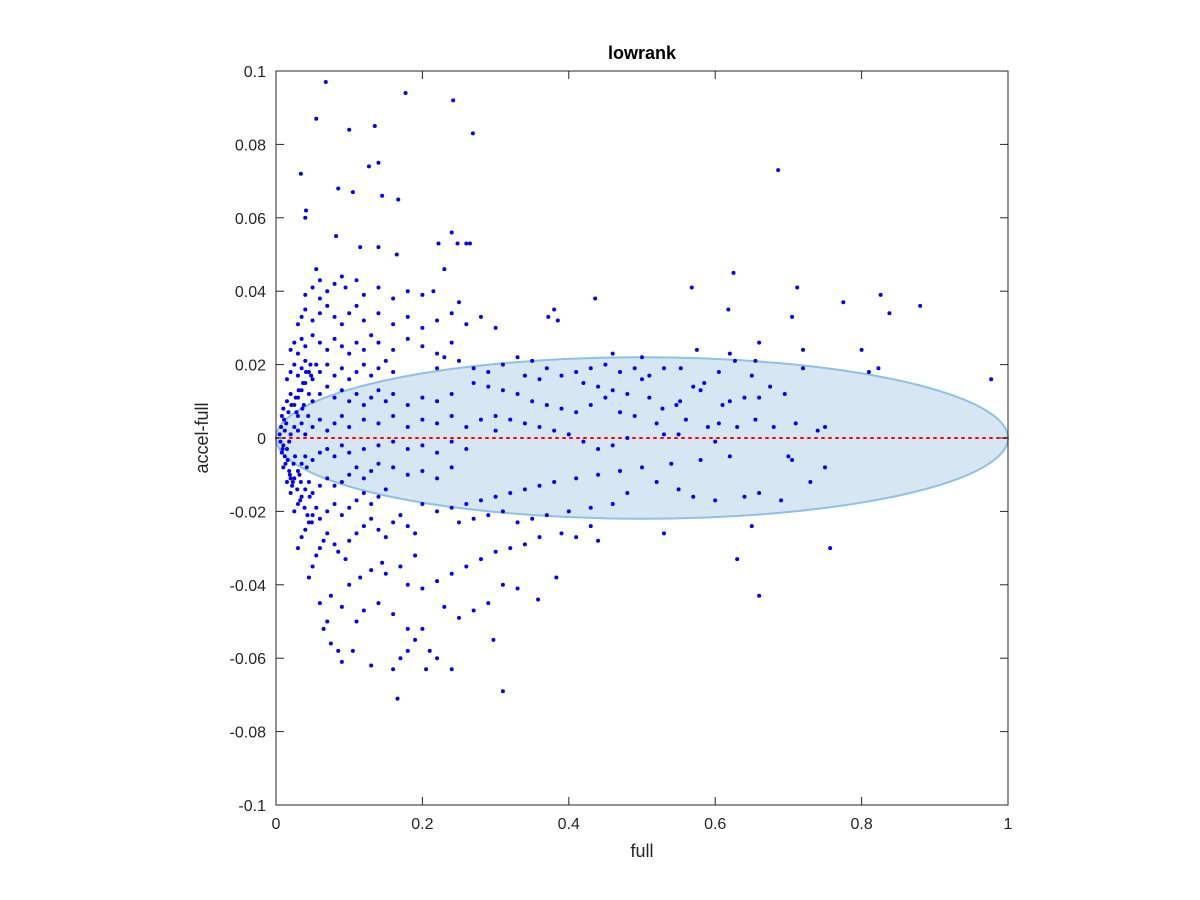 Image resolution: width=1200 pixels, height=900 pixels. I want to click on y-tick-label: 0, so click(261, 439).